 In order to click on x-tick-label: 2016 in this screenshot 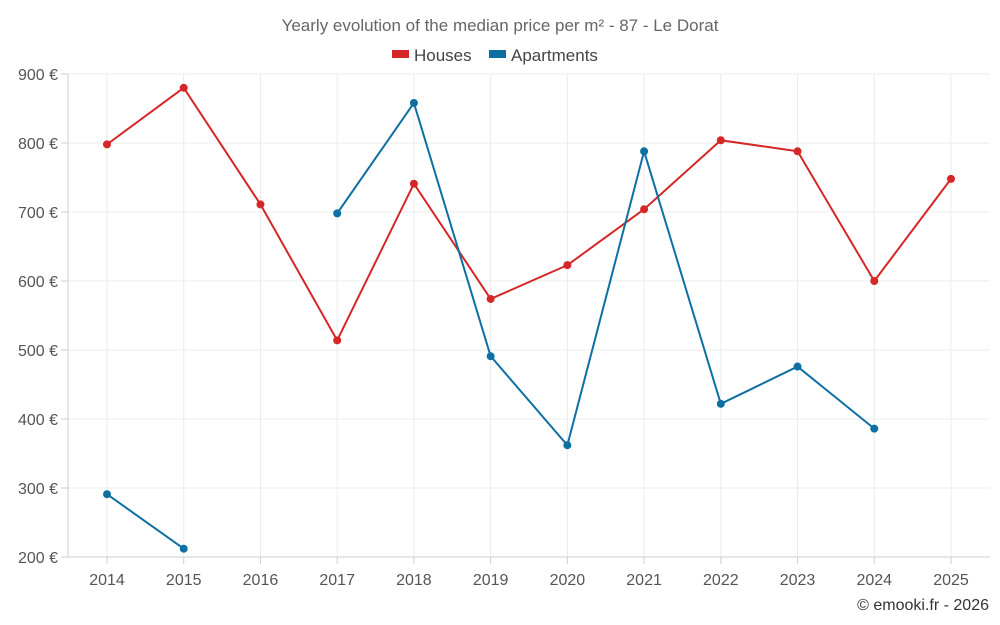, I will do `click(261, 580)`.